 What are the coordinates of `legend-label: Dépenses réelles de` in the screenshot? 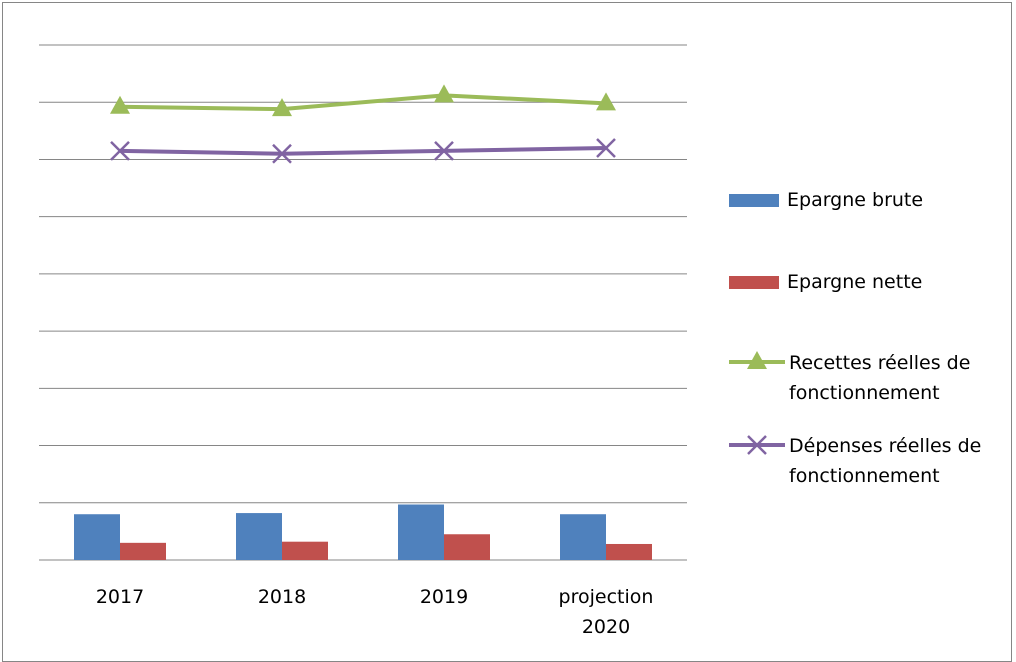 It's located at (885, 446).